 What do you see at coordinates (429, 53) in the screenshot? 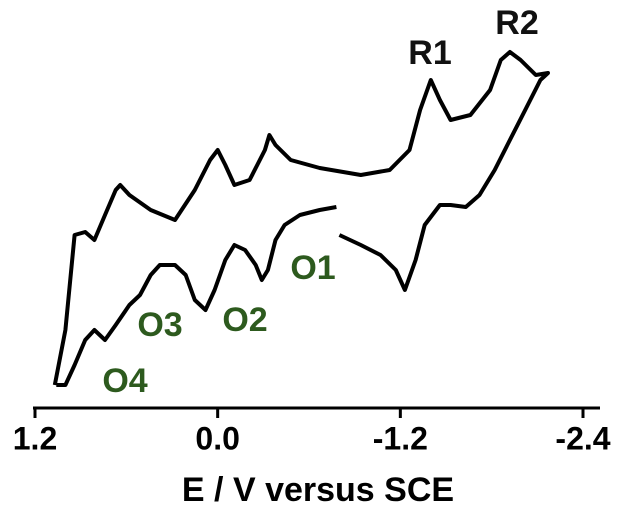
I see `peak-label: R1` at bounding box center [429, 53].